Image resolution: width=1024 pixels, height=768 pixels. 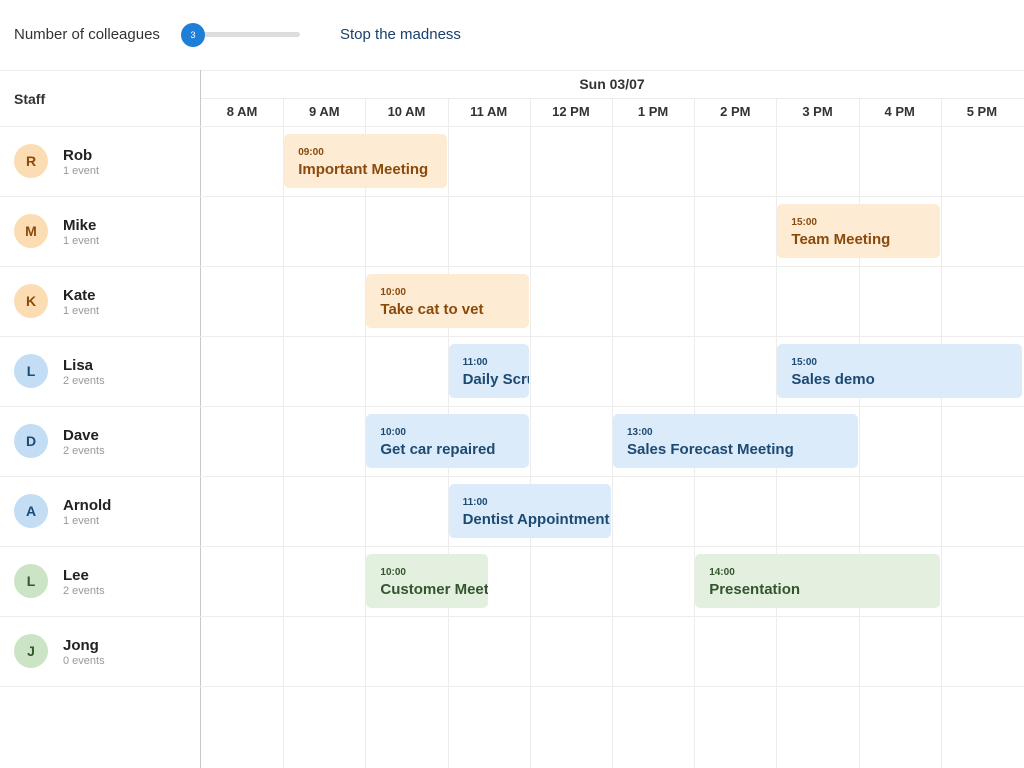 I want to click on event: 11:00 Daily Scrum, so click(x=488, y=371).